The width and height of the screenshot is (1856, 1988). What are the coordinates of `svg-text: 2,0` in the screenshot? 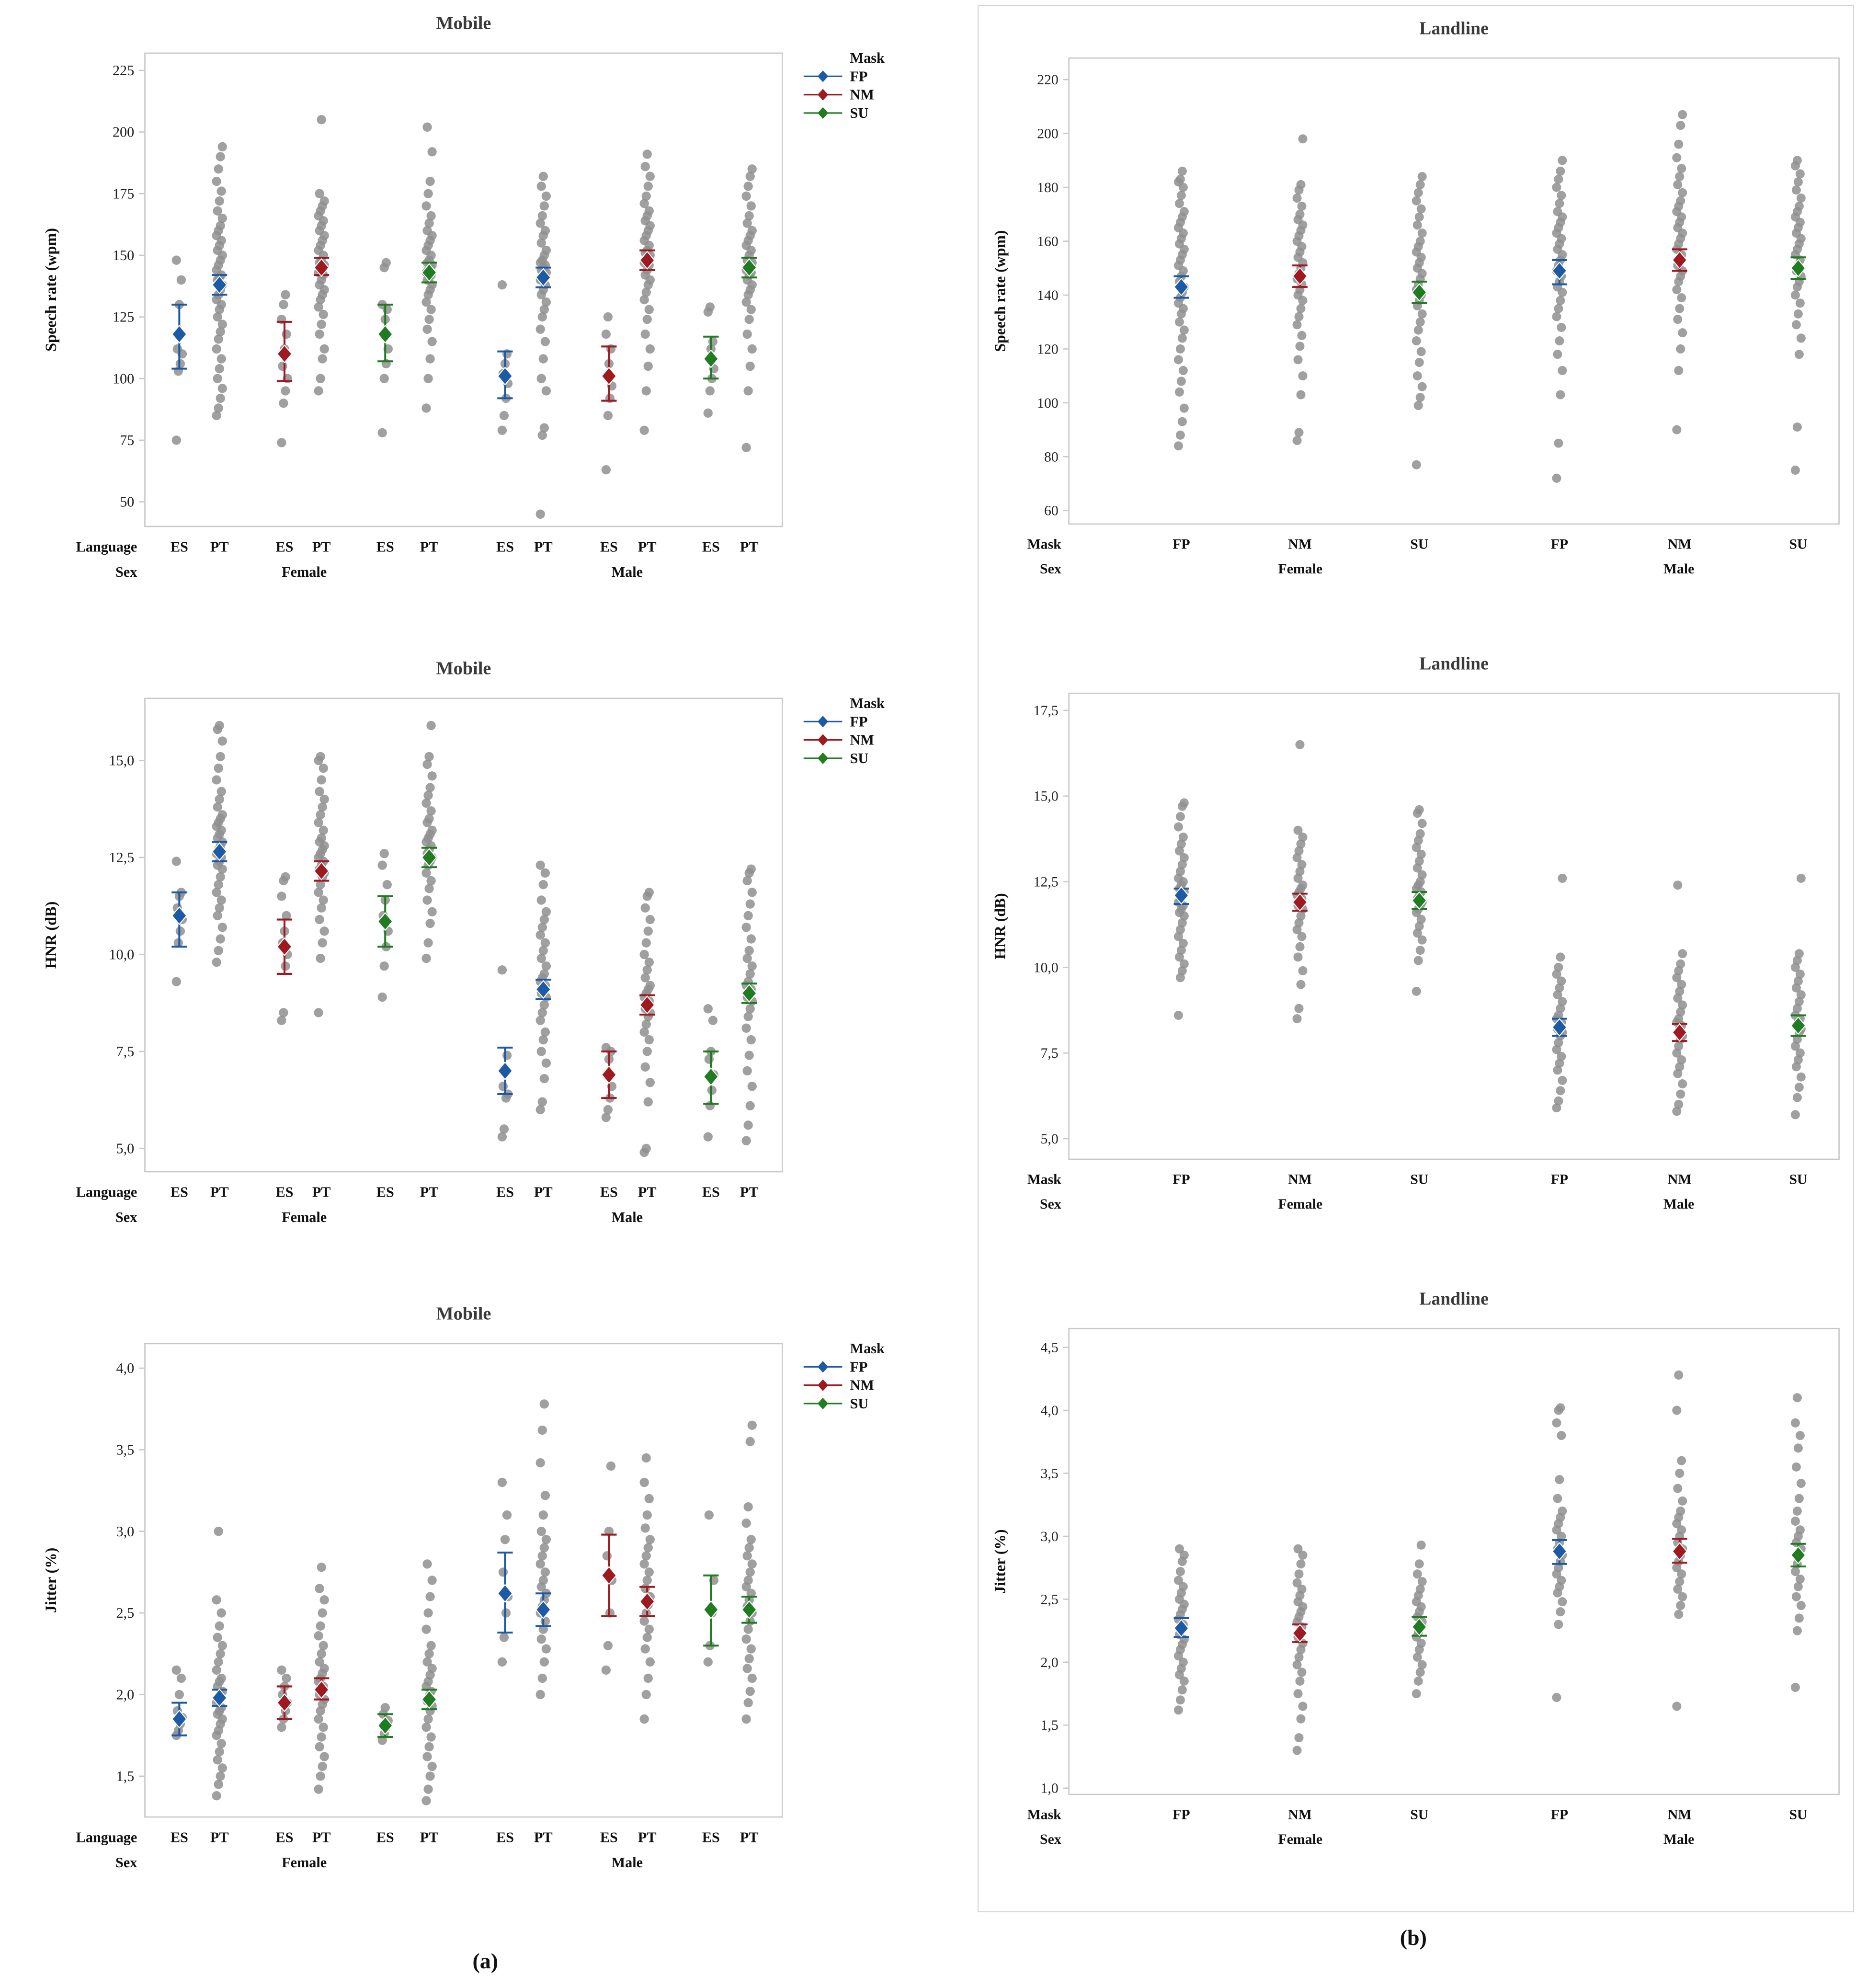 It's located at (1049, 1662).